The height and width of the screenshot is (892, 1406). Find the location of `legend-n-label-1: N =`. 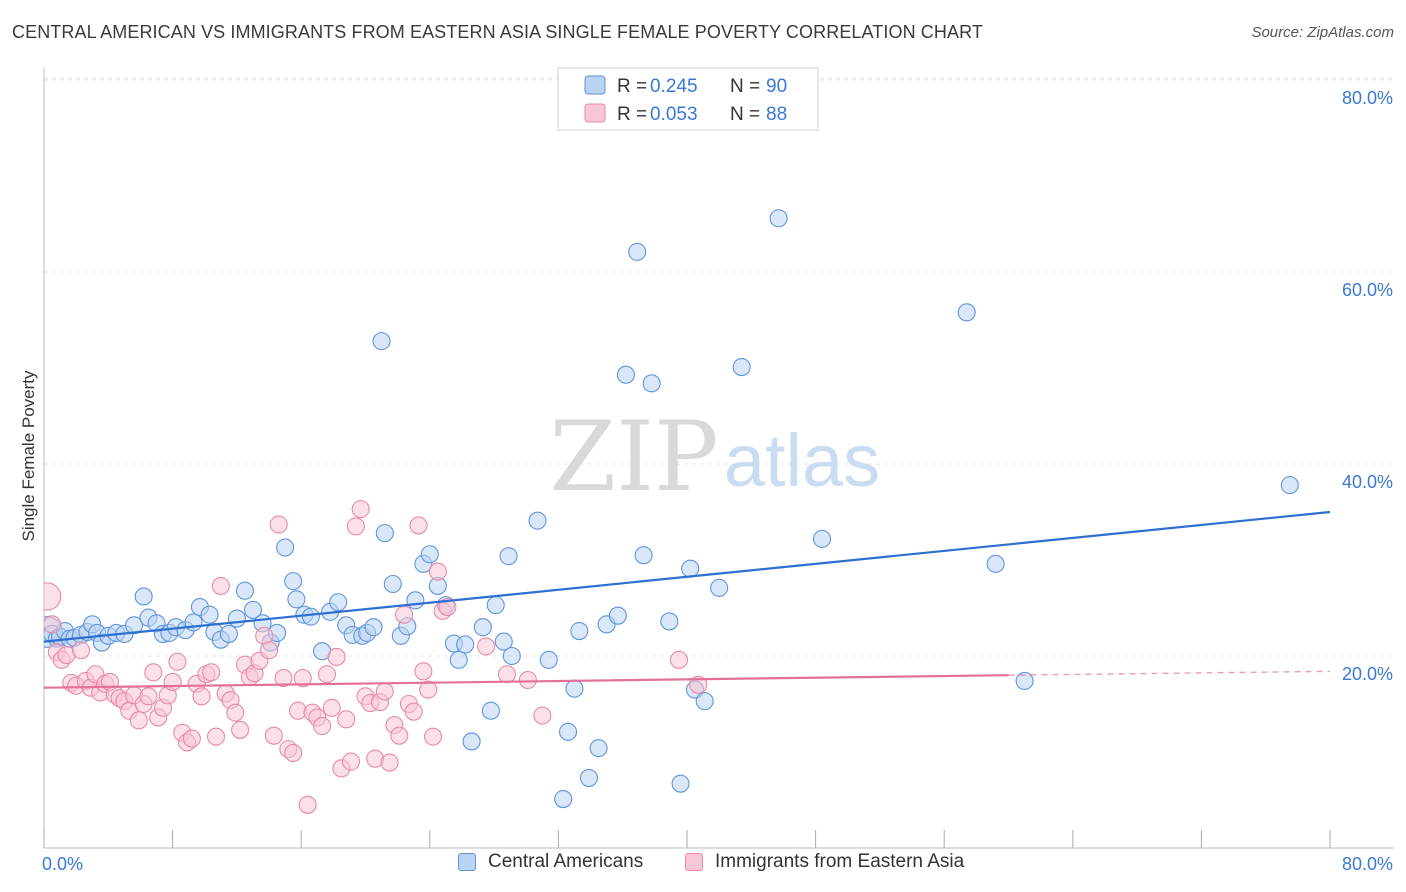

legend-n-label-1: N = is located at coordinates (745, 86).